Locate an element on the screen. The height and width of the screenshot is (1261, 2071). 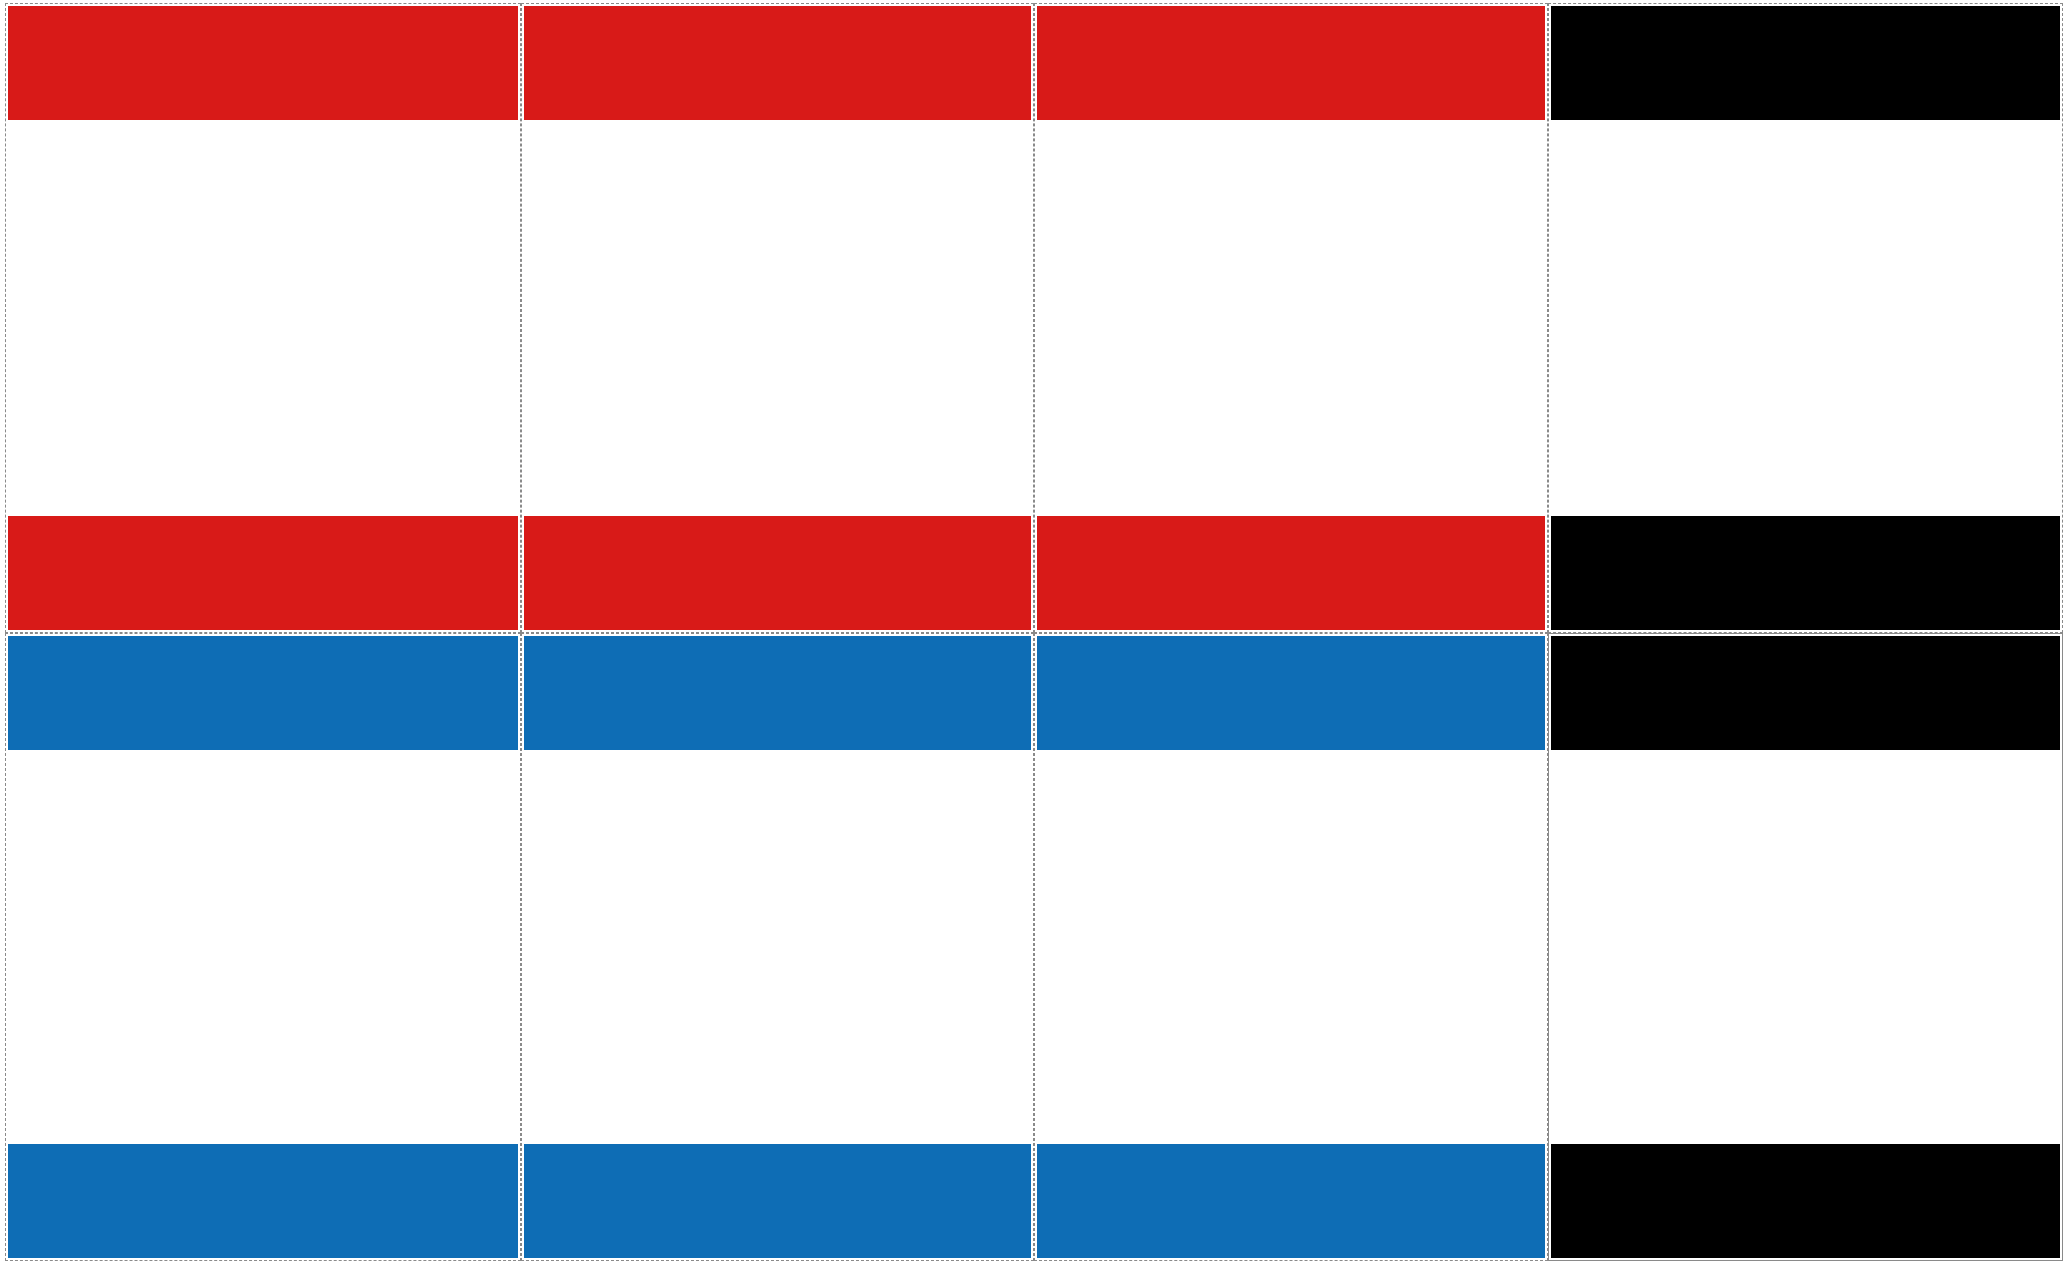
cell-r2-c4 is located at coordinates (1805, 947).